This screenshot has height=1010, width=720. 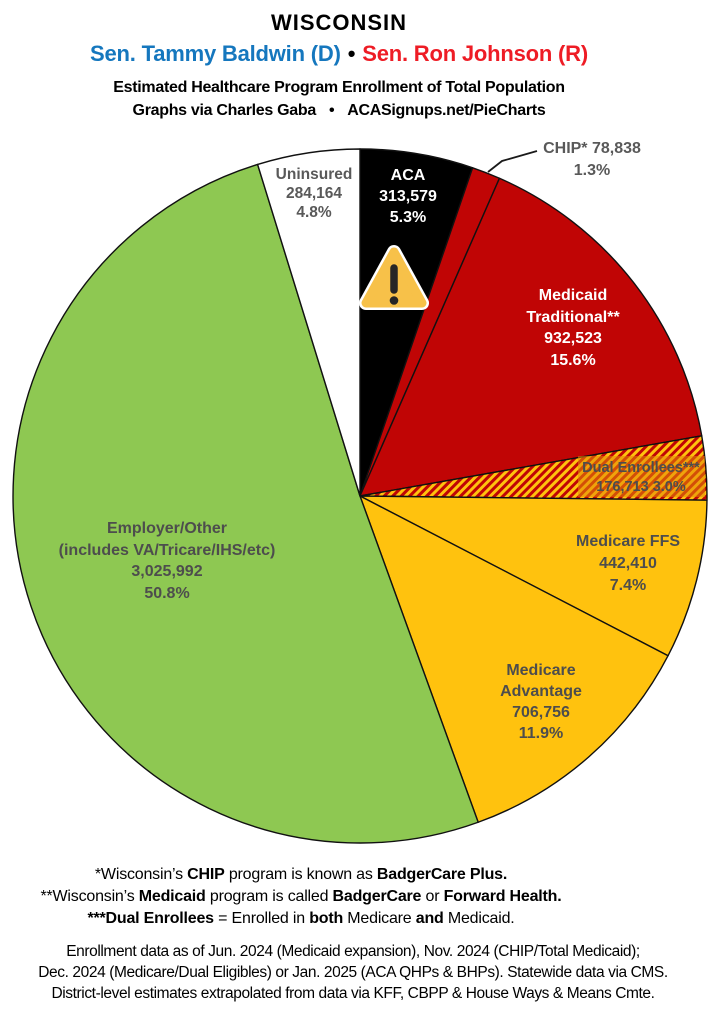 I want to click on credit-site: ACASignups.net/PieCharts, so click(x=446, y=110).